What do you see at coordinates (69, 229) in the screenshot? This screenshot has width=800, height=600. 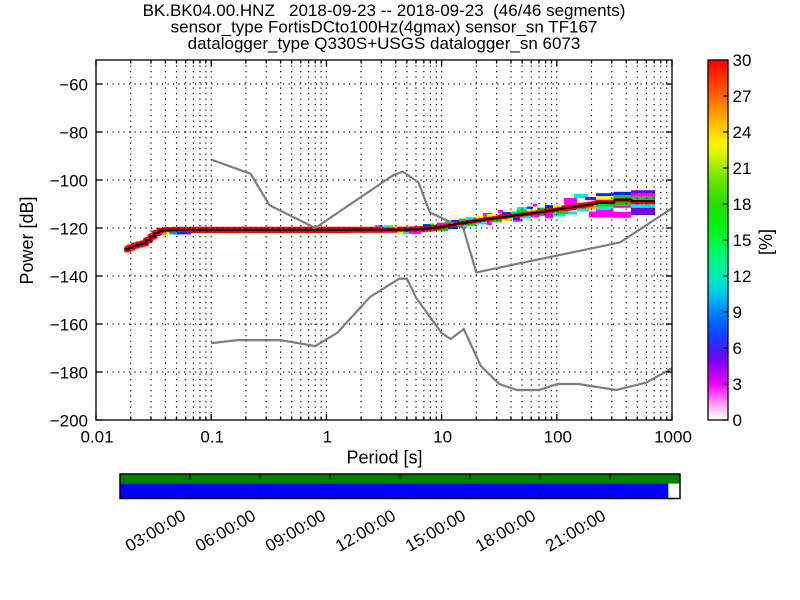 I see `svg-text: −120` at bounding box center [69, 229].